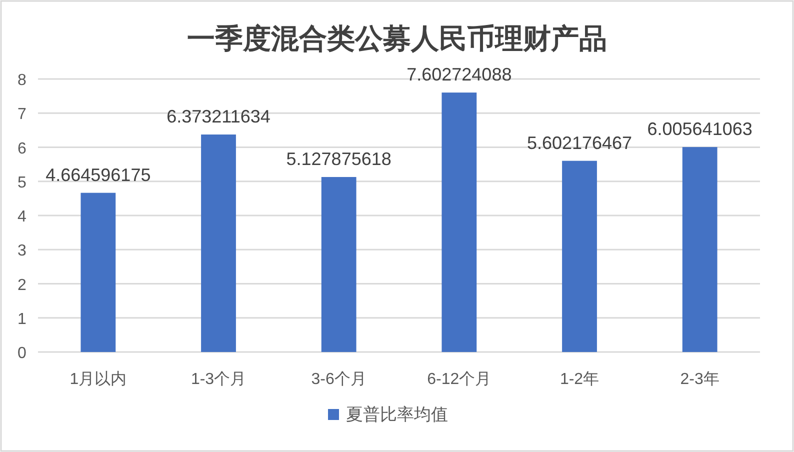 The image size is (794, 452). Describe the element at coordinates (22, 217) in the screenshot. I see `ytick: 4` at that location.